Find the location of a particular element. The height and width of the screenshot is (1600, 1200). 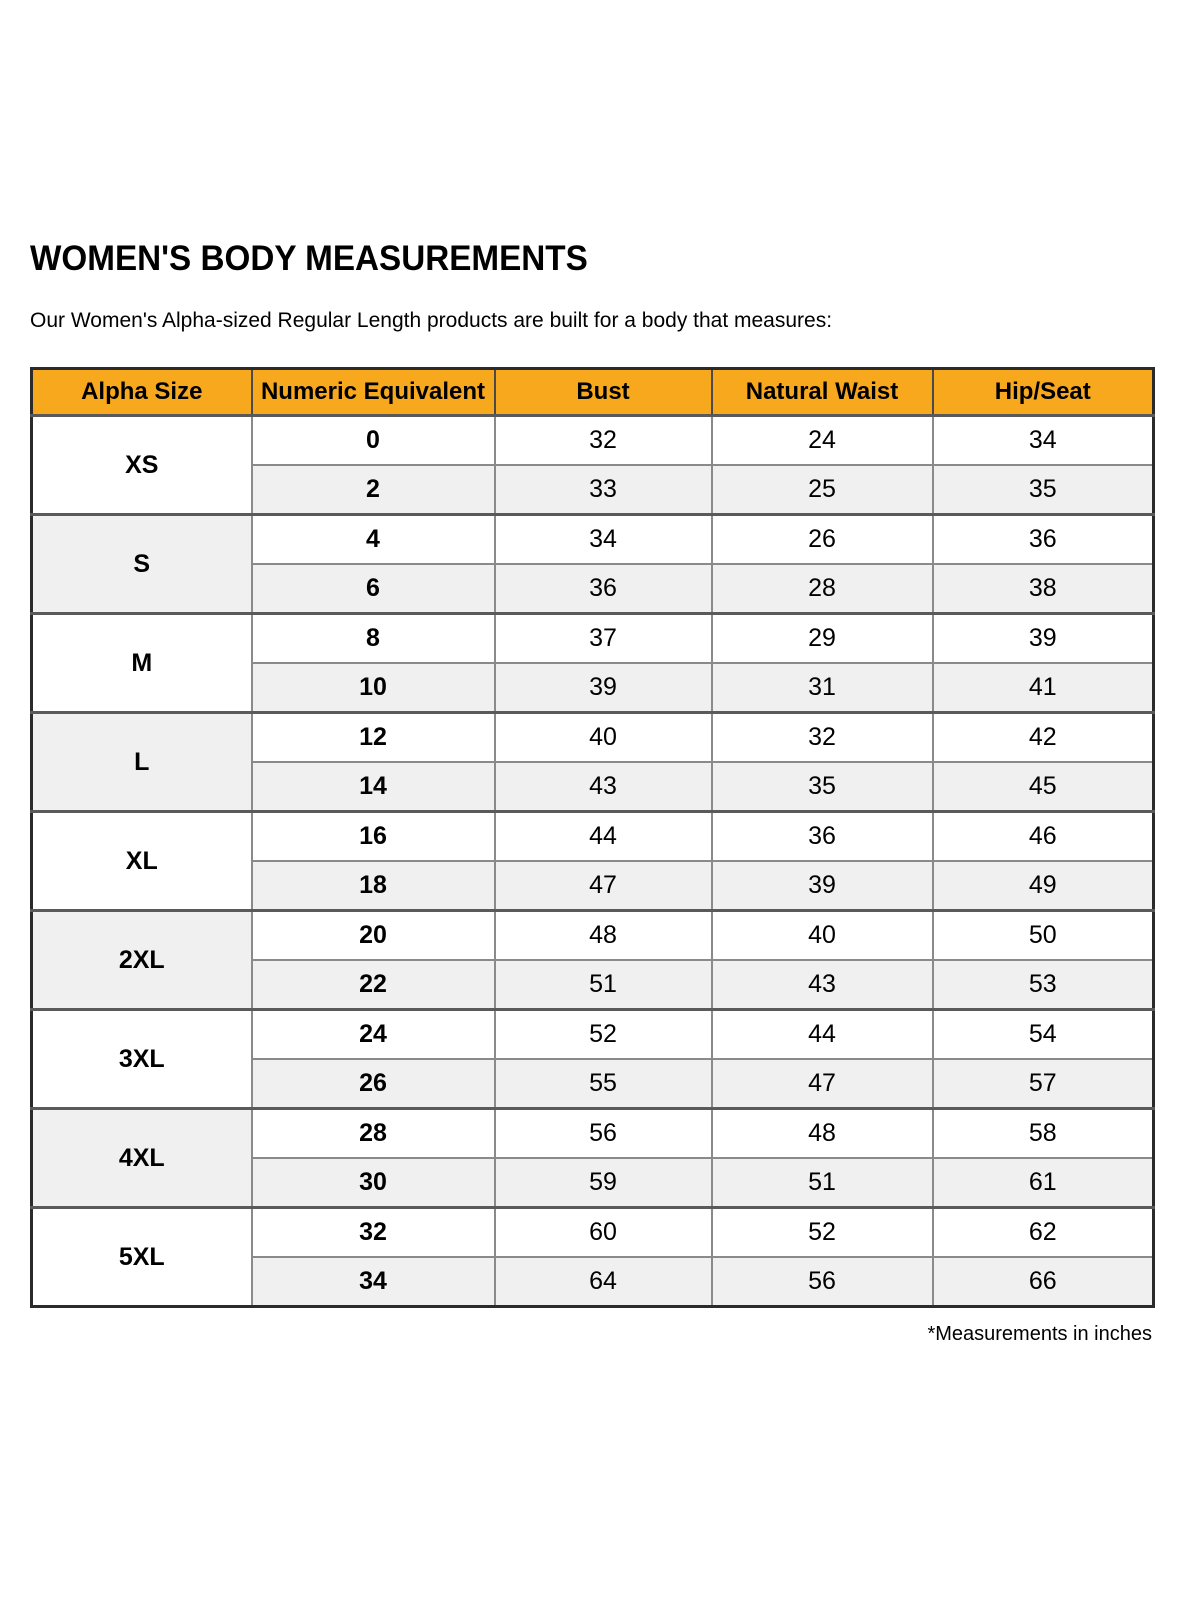

size-row: 2 33 25 35 is located at coordinates (593, 490).